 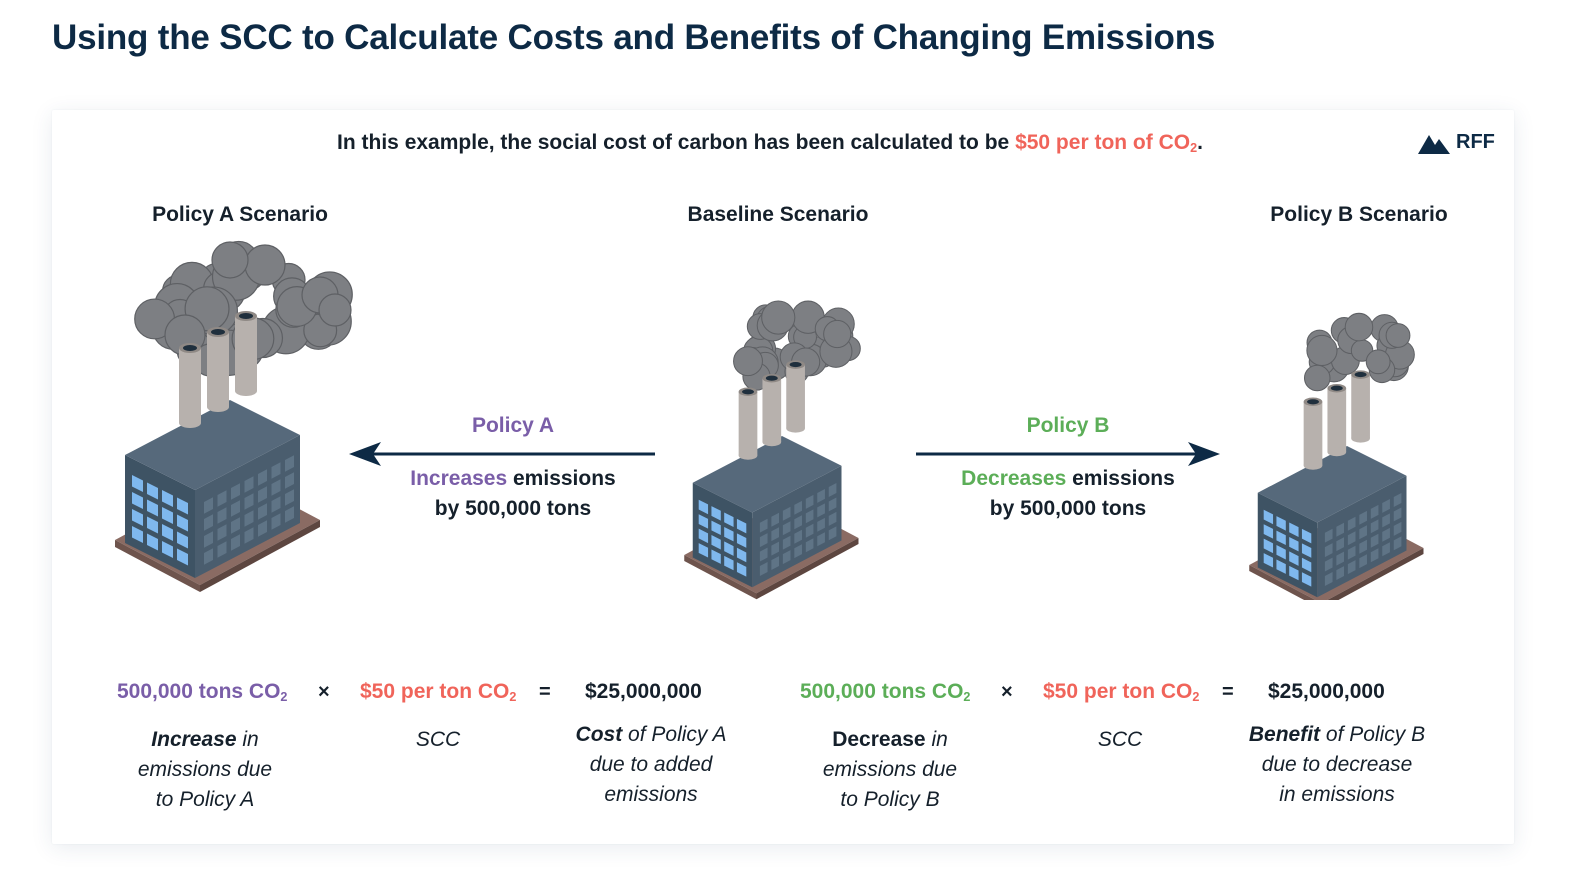 I want to click on arrow-right-icon, so click(x=1068, y=454).